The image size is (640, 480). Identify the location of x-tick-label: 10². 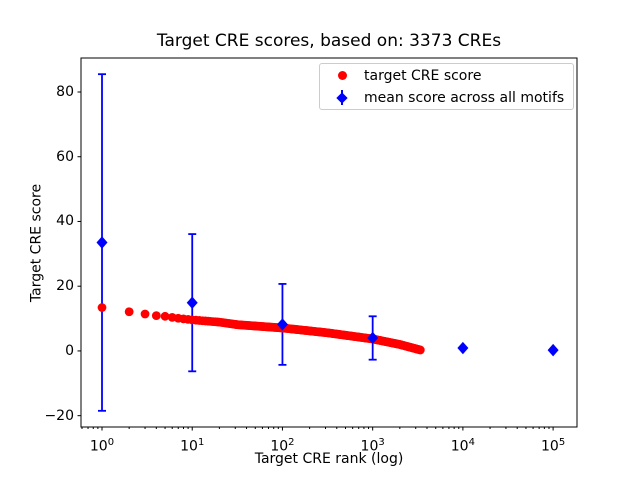
(282, 446).